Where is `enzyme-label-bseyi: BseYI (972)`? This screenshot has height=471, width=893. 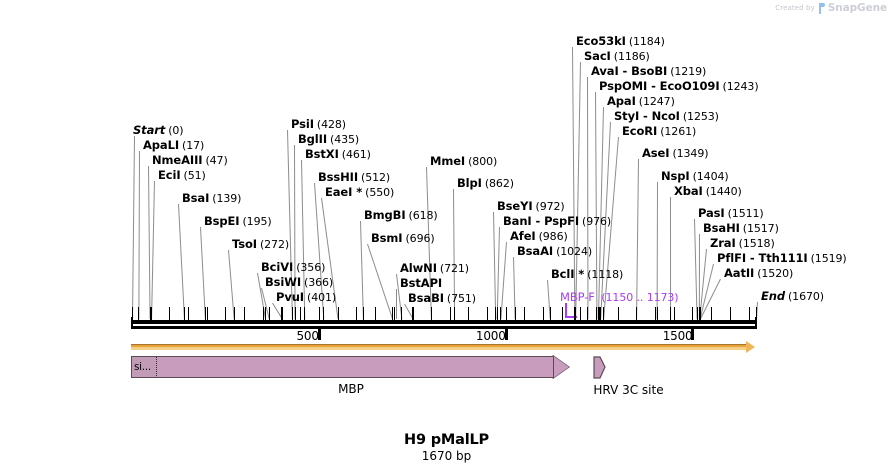 enzyme-label-bseyi: BseYI (972) is located at coordinates (531, 206).